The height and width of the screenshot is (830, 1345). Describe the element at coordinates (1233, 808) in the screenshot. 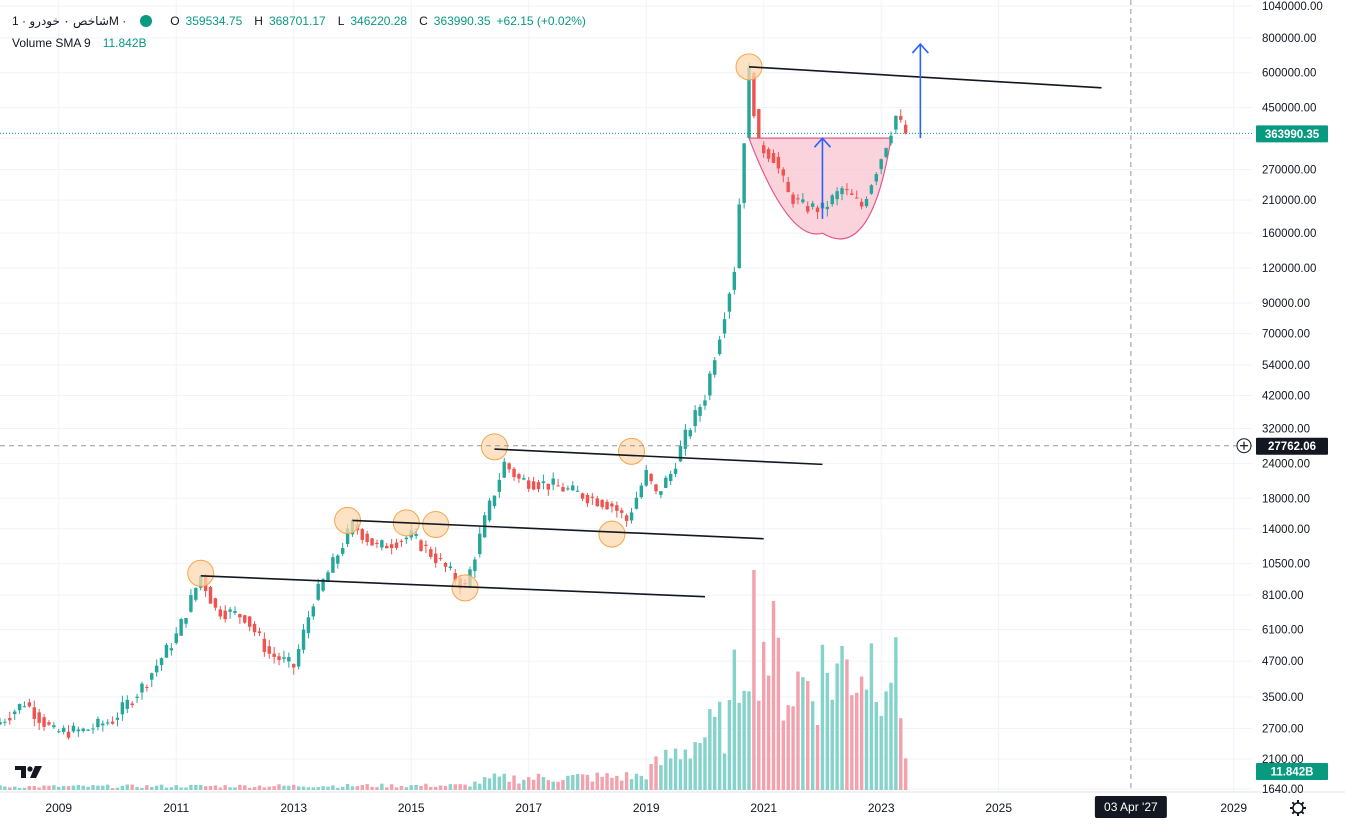

I see `time-axis-tick-label: 2029` at that location.